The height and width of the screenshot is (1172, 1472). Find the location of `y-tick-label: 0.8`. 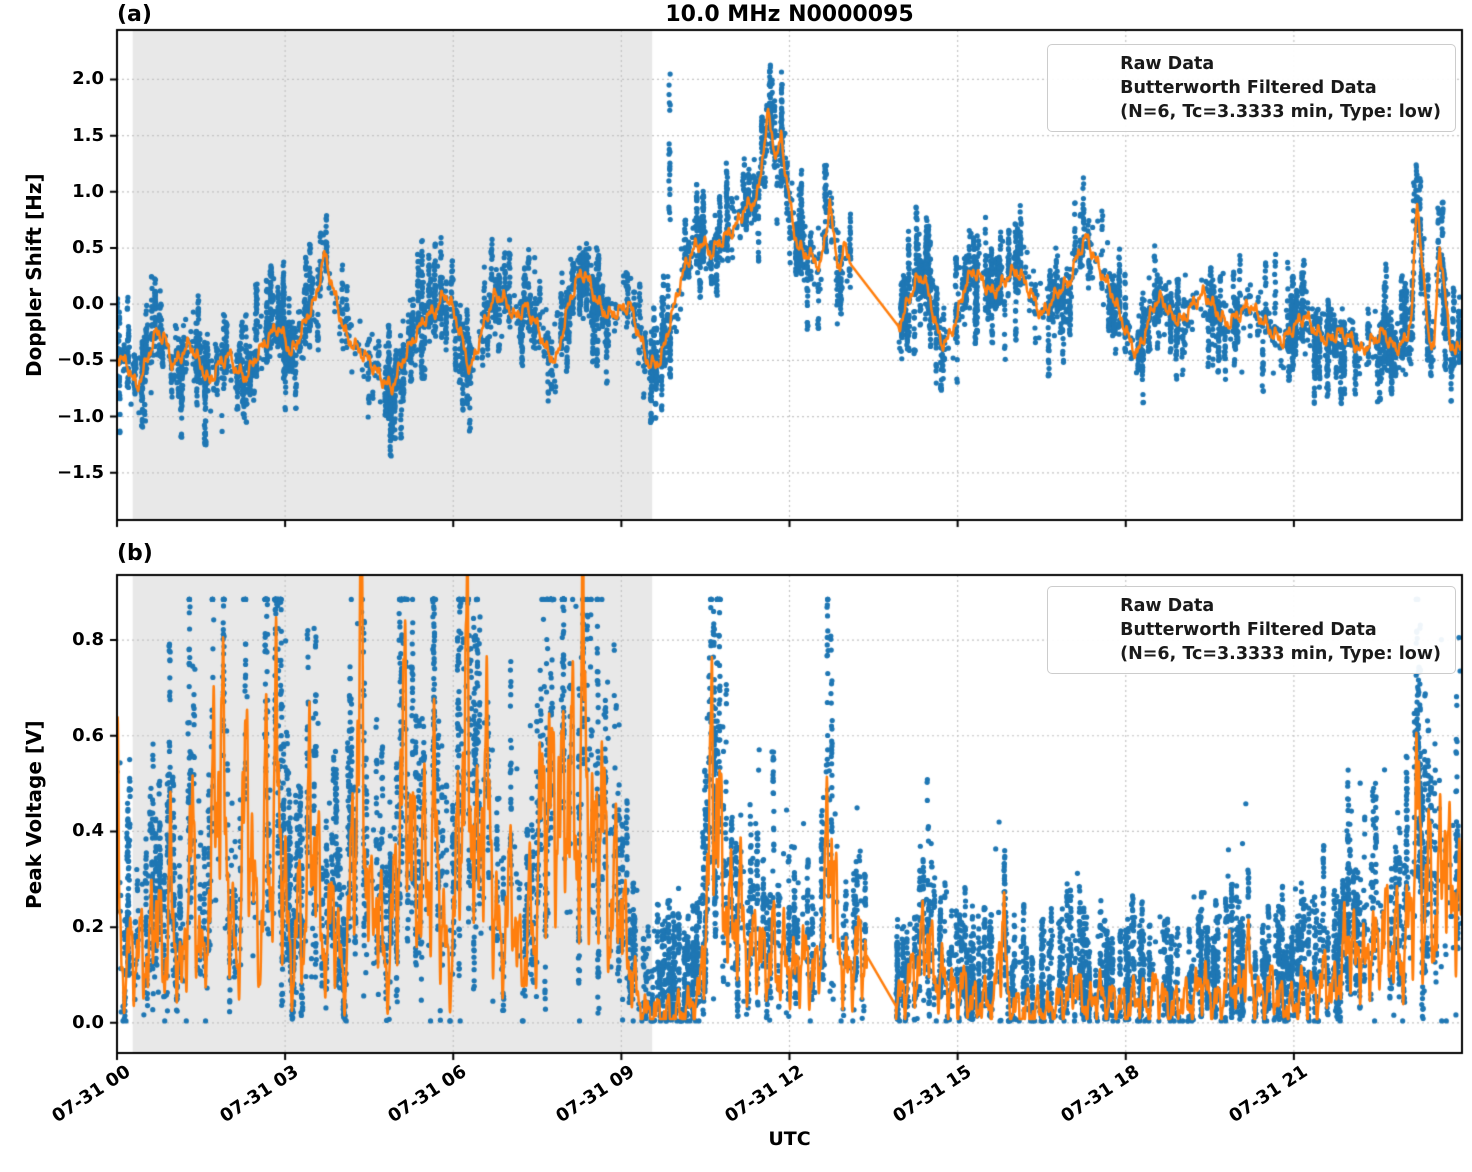

y-tick-label: 0.8 is located at coordinates (88, 640).